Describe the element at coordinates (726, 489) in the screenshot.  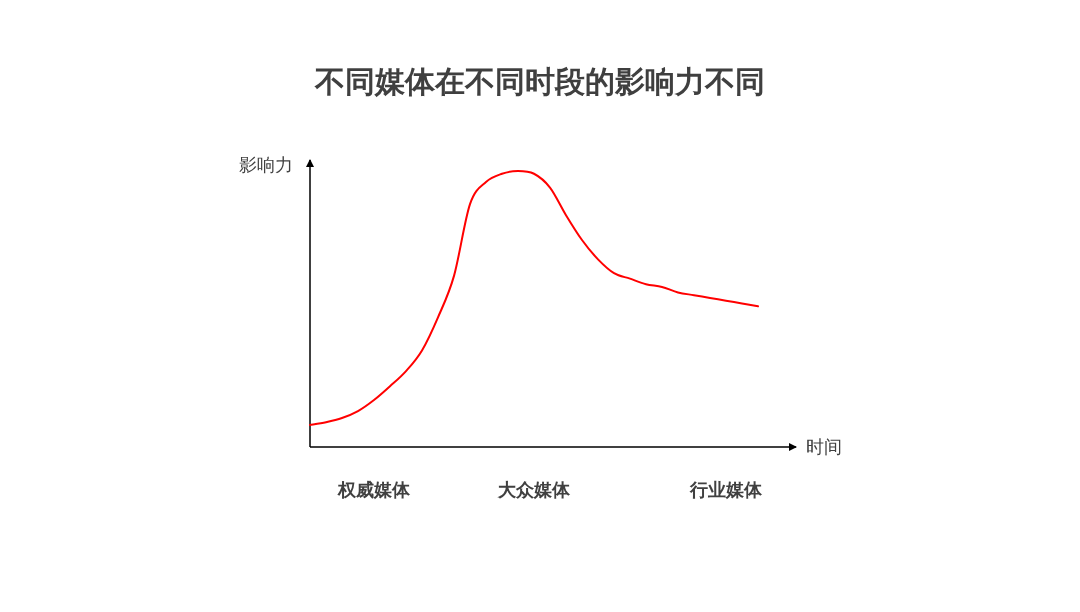
I see `x-tick-label: 行业媒体` at that location.